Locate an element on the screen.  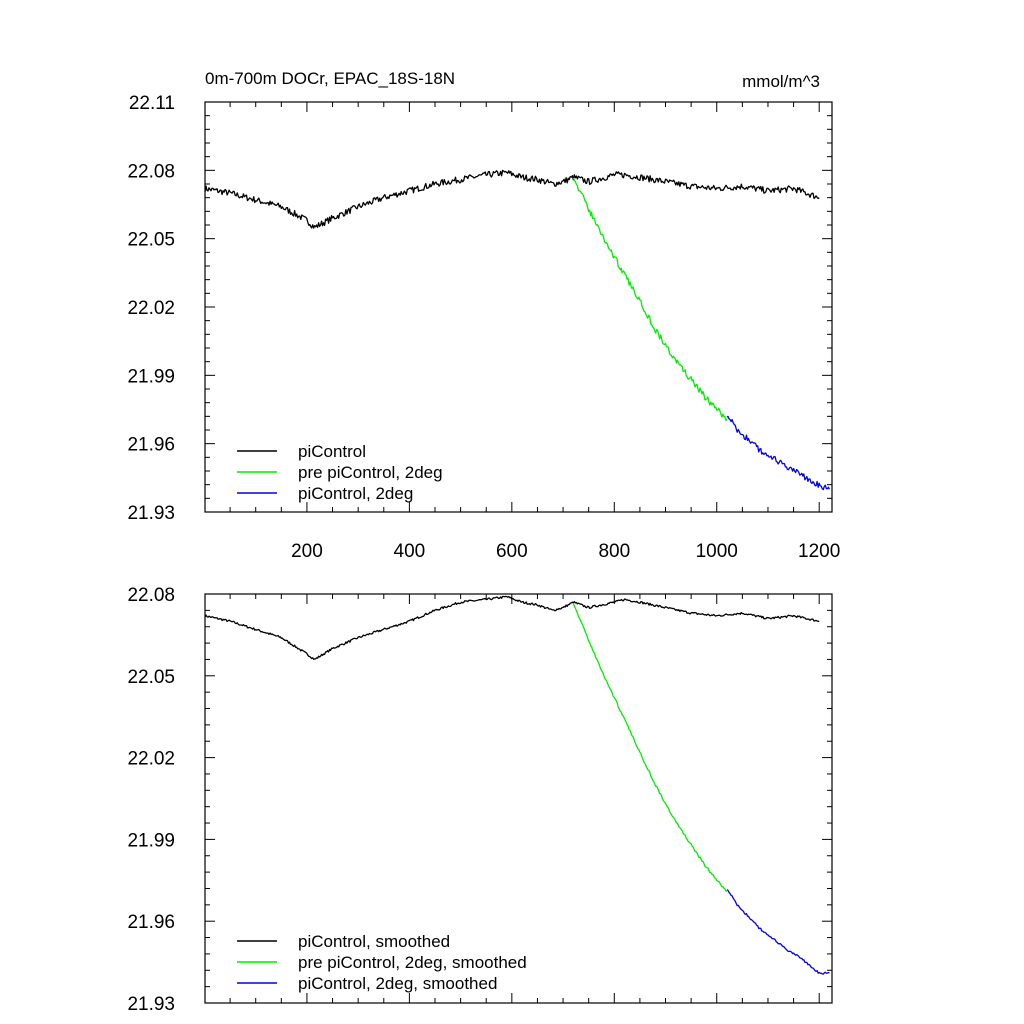
legend-label: pre piControl, 2deg, smoothed is located at coordinates (412, 962).